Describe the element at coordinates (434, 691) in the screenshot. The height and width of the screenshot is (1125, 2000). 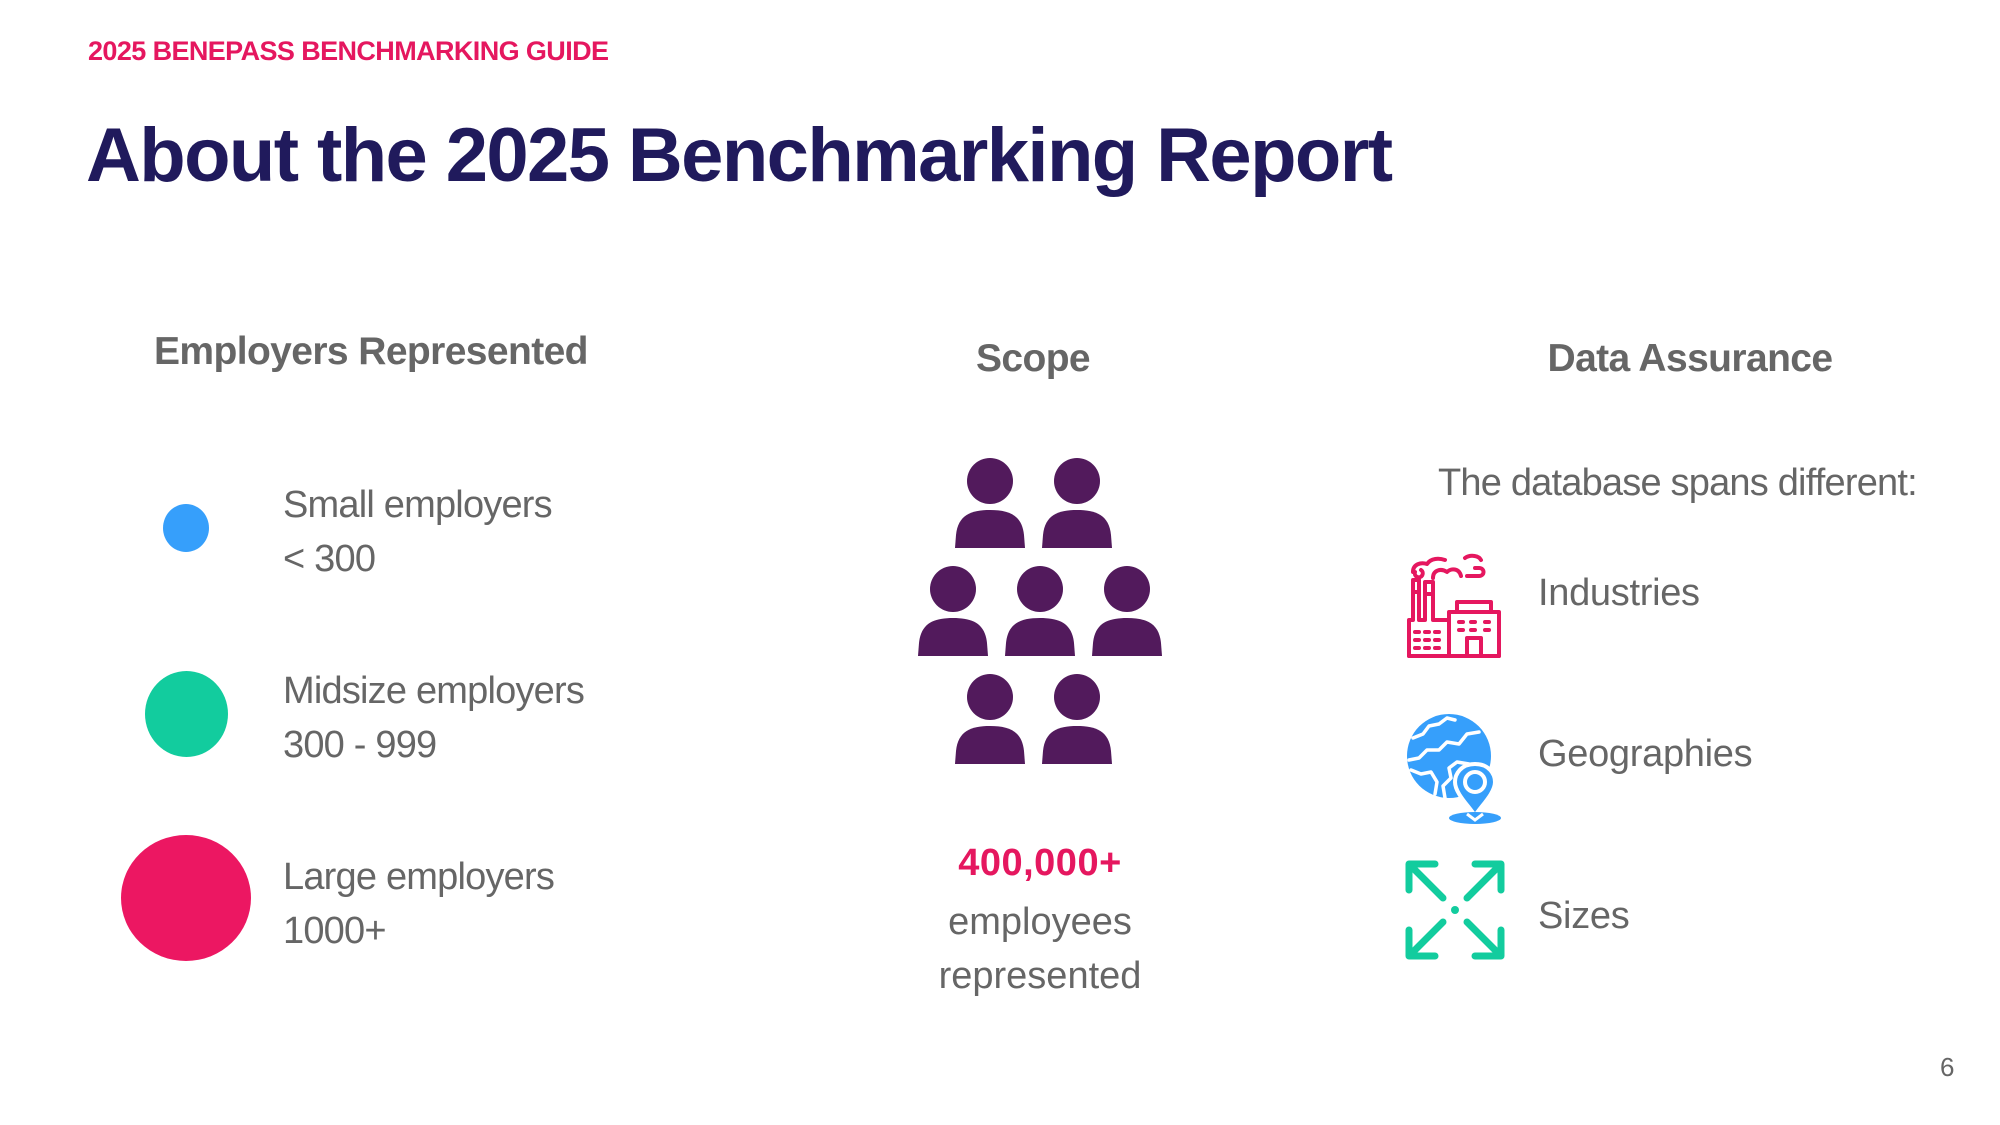
I see `midsize-employers-name: Midsize employers` at that location.